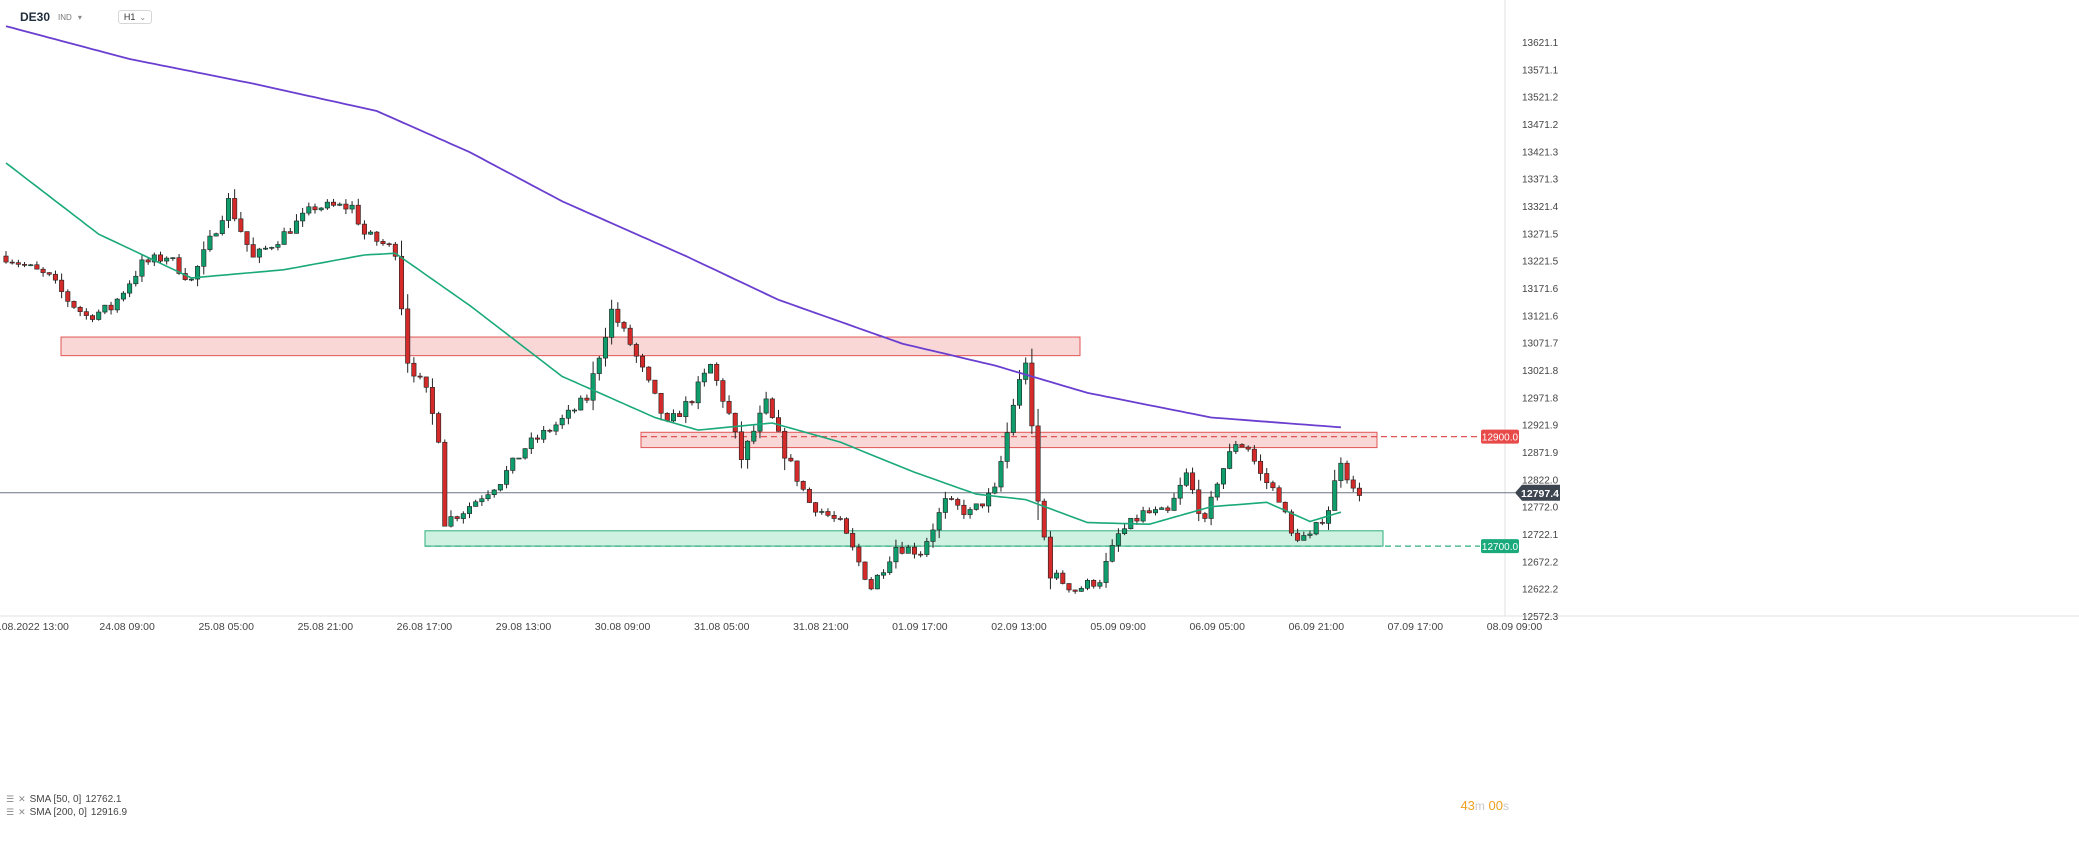 The width and height of the screenshot is (2079, 845). What do you see at coordinates (35, 17) in the screenshot?
I see `symbol-label: DE30` at bounding box center [35, 17].